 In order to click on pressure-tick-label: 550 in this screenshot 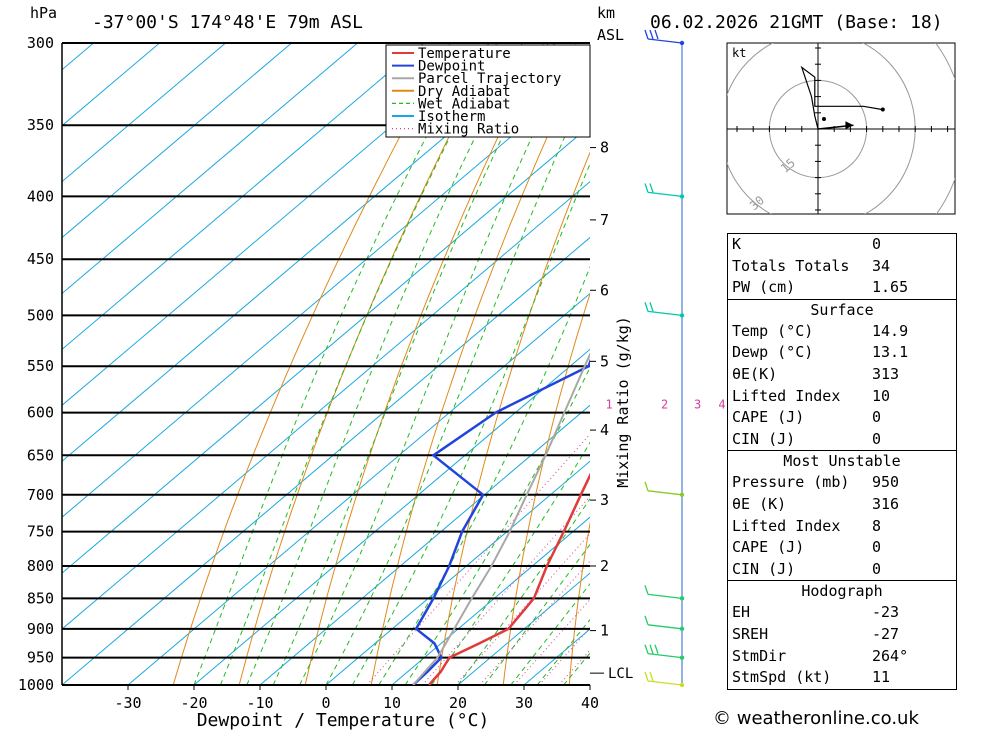, I will do `click(40, 366)`.